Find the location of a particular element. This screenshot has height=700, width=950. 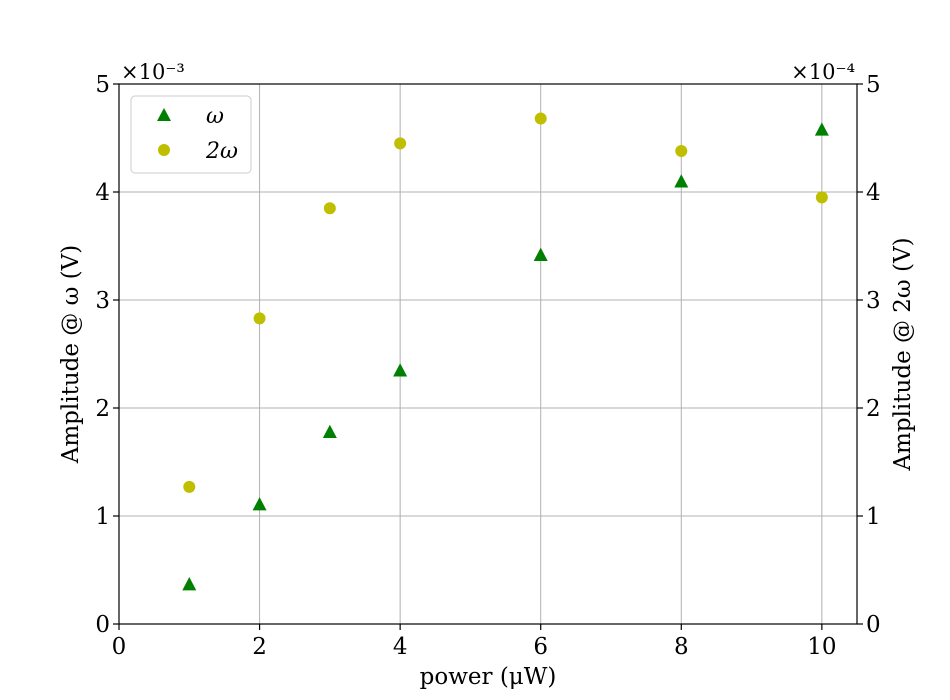

y-left-tick-label: 4 is located at coordinates (102, 193).